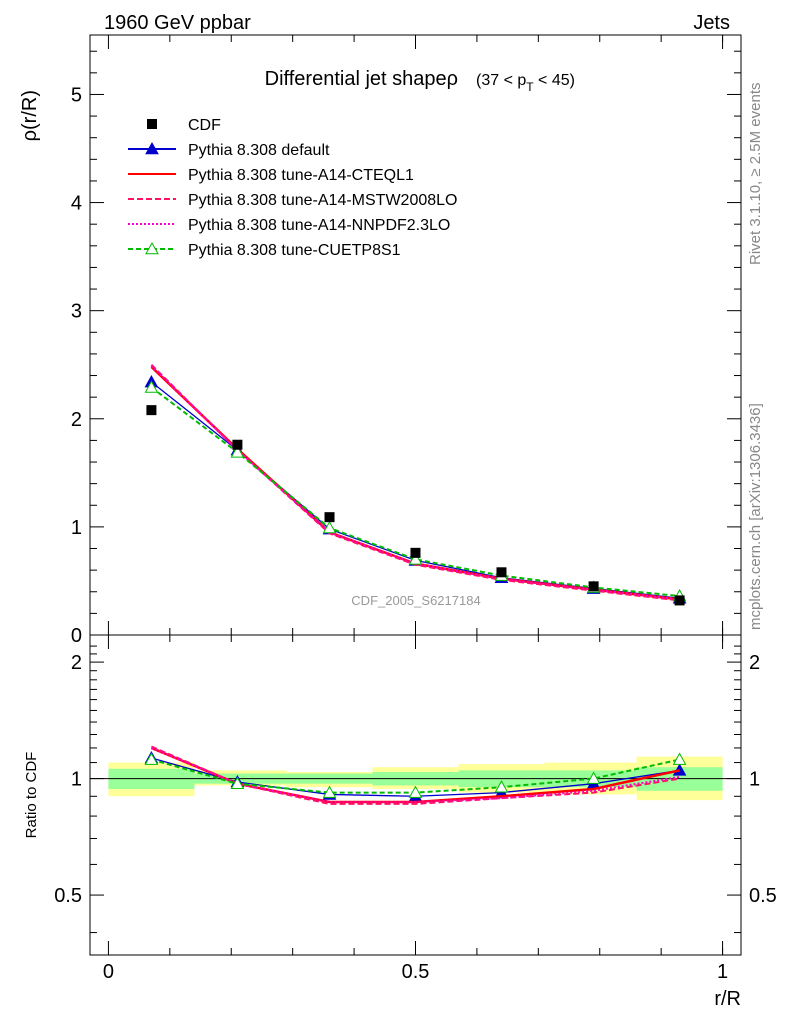 Image resolution: width=786 pixels, height=1024 pixels. Describe the element at coordinates (530, 87) in the screenshot. I see `main-title-range-sub: T` at that location.